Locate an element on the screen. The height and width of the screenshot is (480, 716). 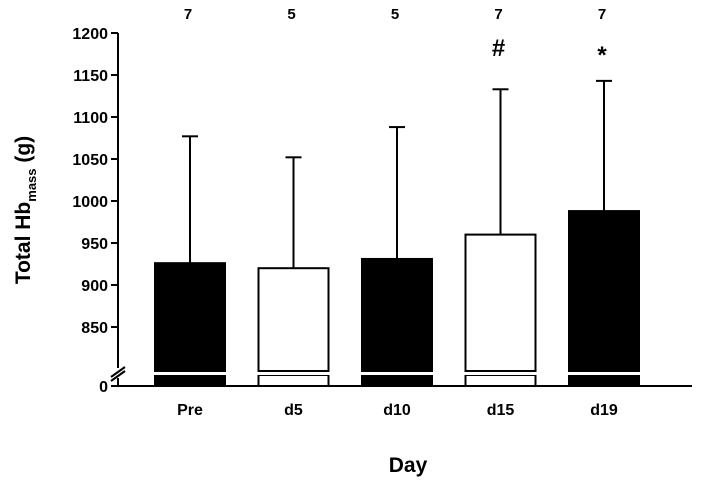
bar-group-d15 is located at coordinates (500, 237).